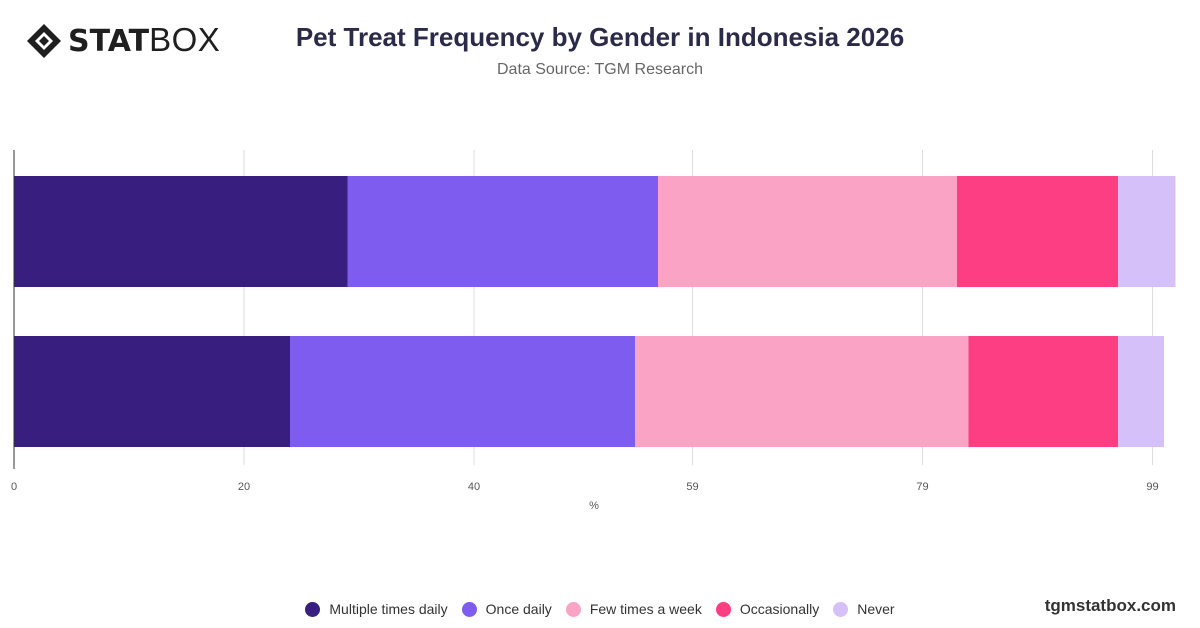  I want to click on legend-label: Few times a week, so click(645, 609).